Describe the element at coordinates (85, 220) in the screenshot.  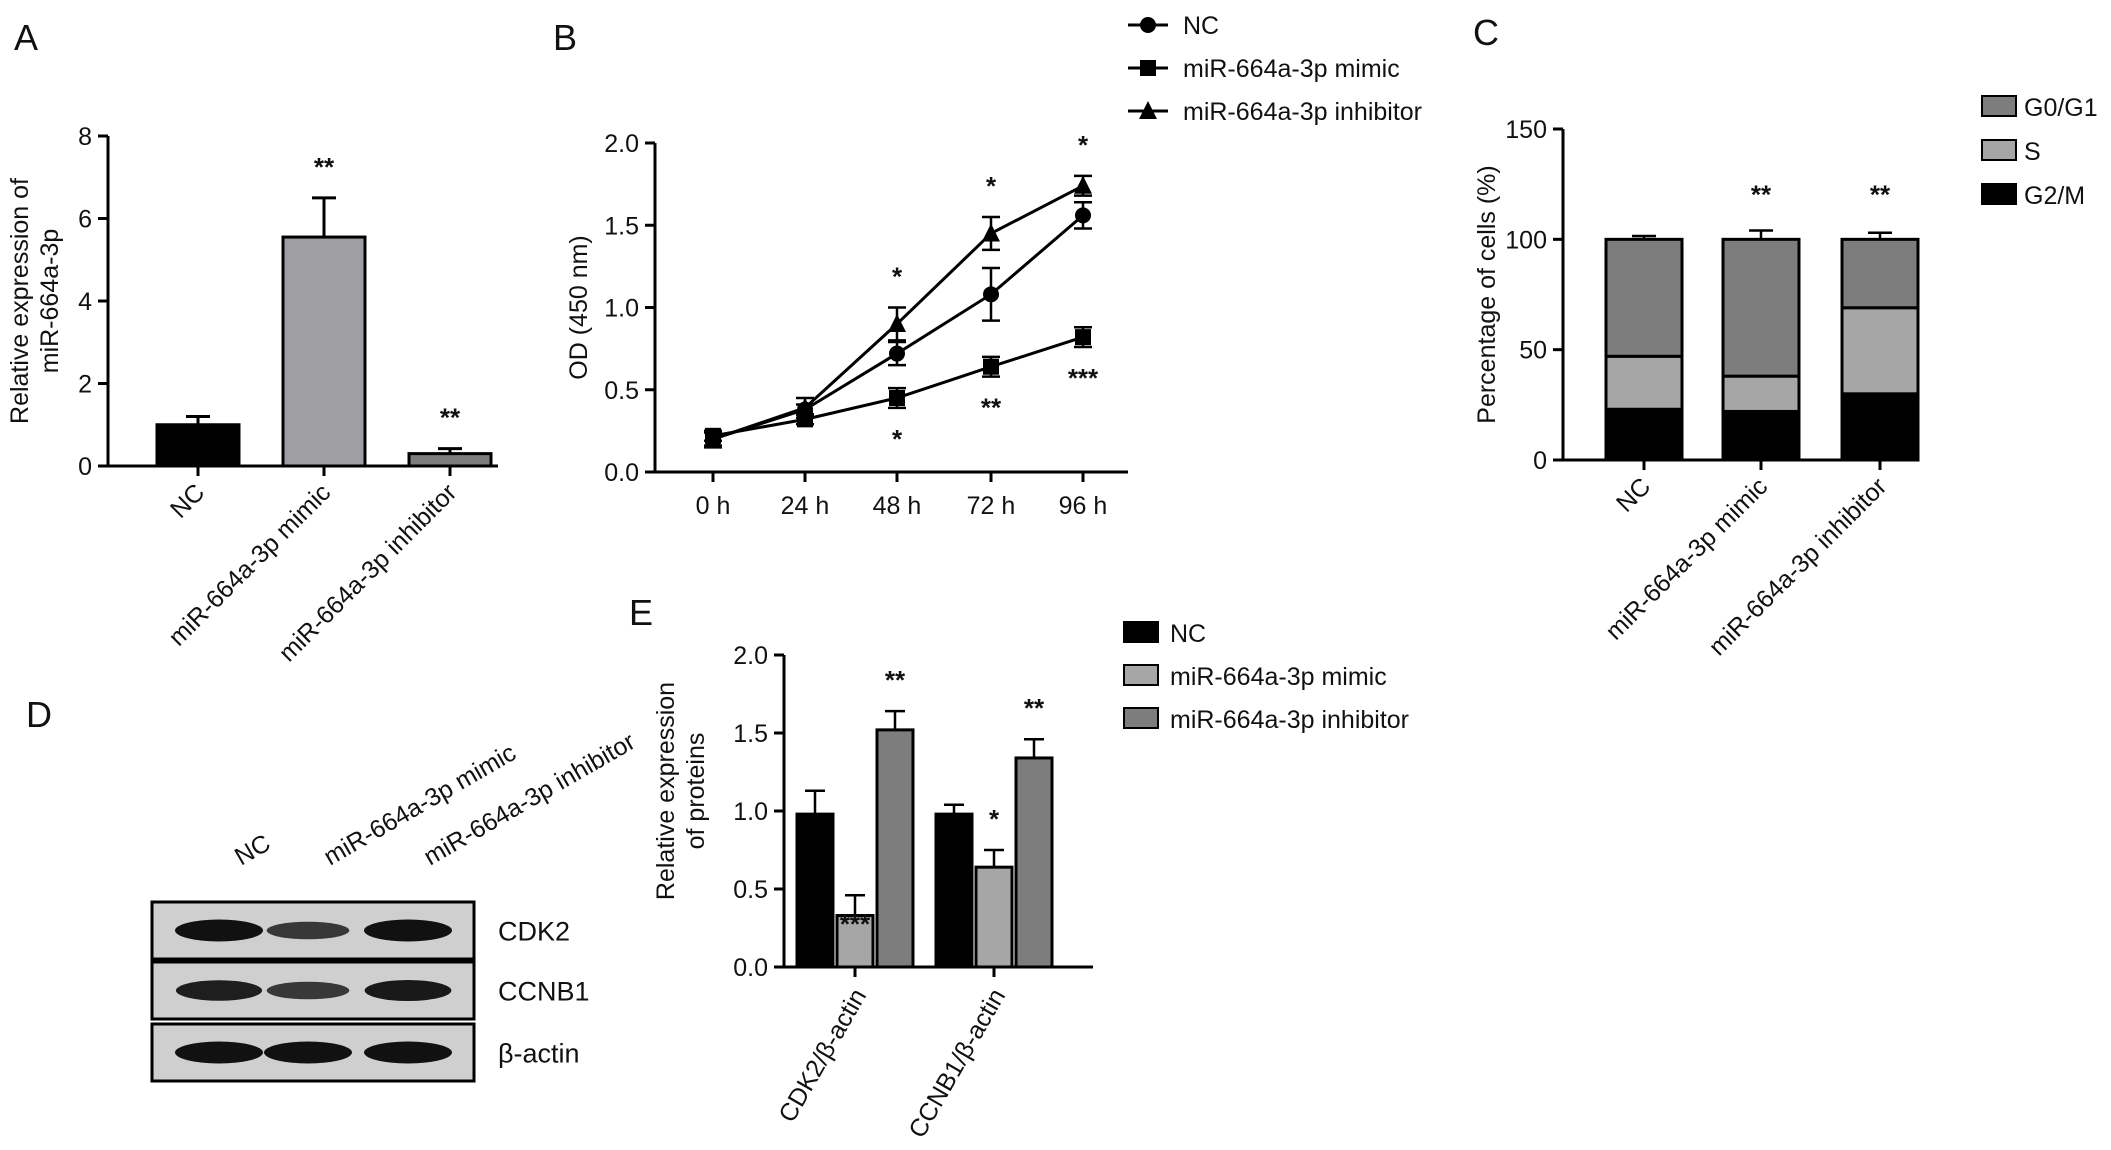
I see `y-tick-label: 6` at that location.